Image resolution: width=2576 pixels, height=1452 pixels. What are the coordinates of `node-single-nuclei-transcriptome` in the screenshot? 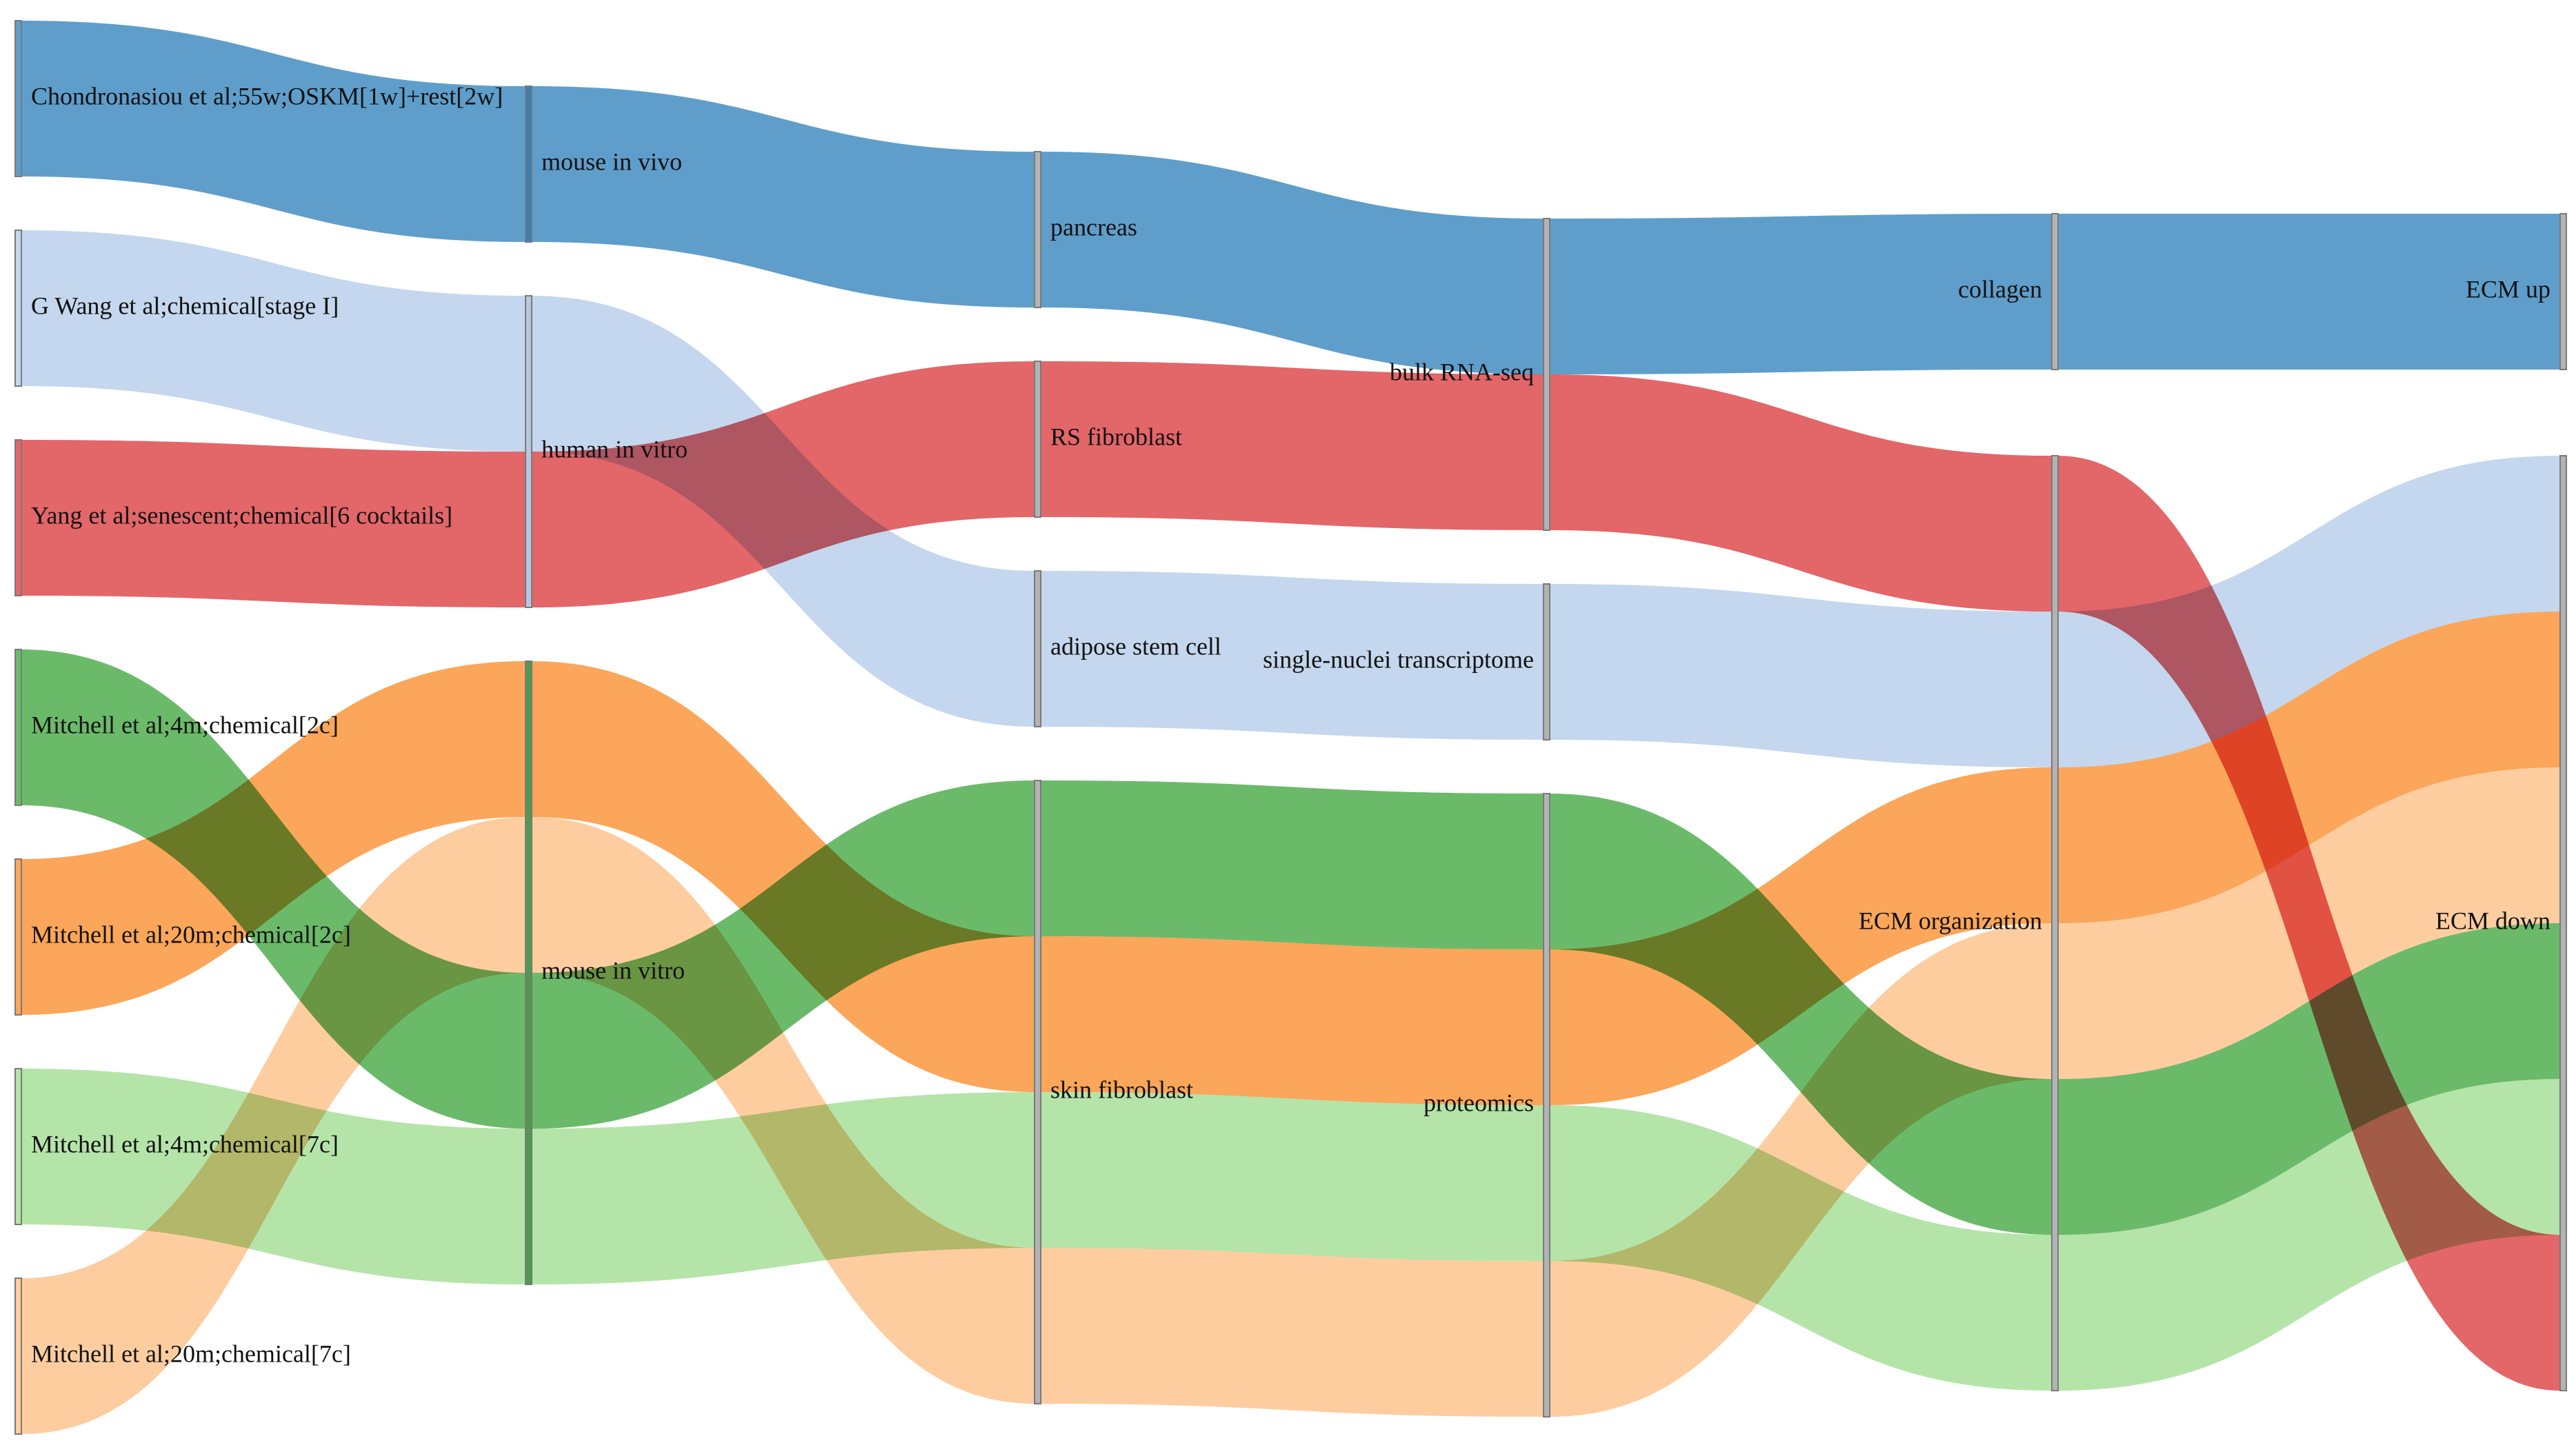 It's located at (1546, 661).